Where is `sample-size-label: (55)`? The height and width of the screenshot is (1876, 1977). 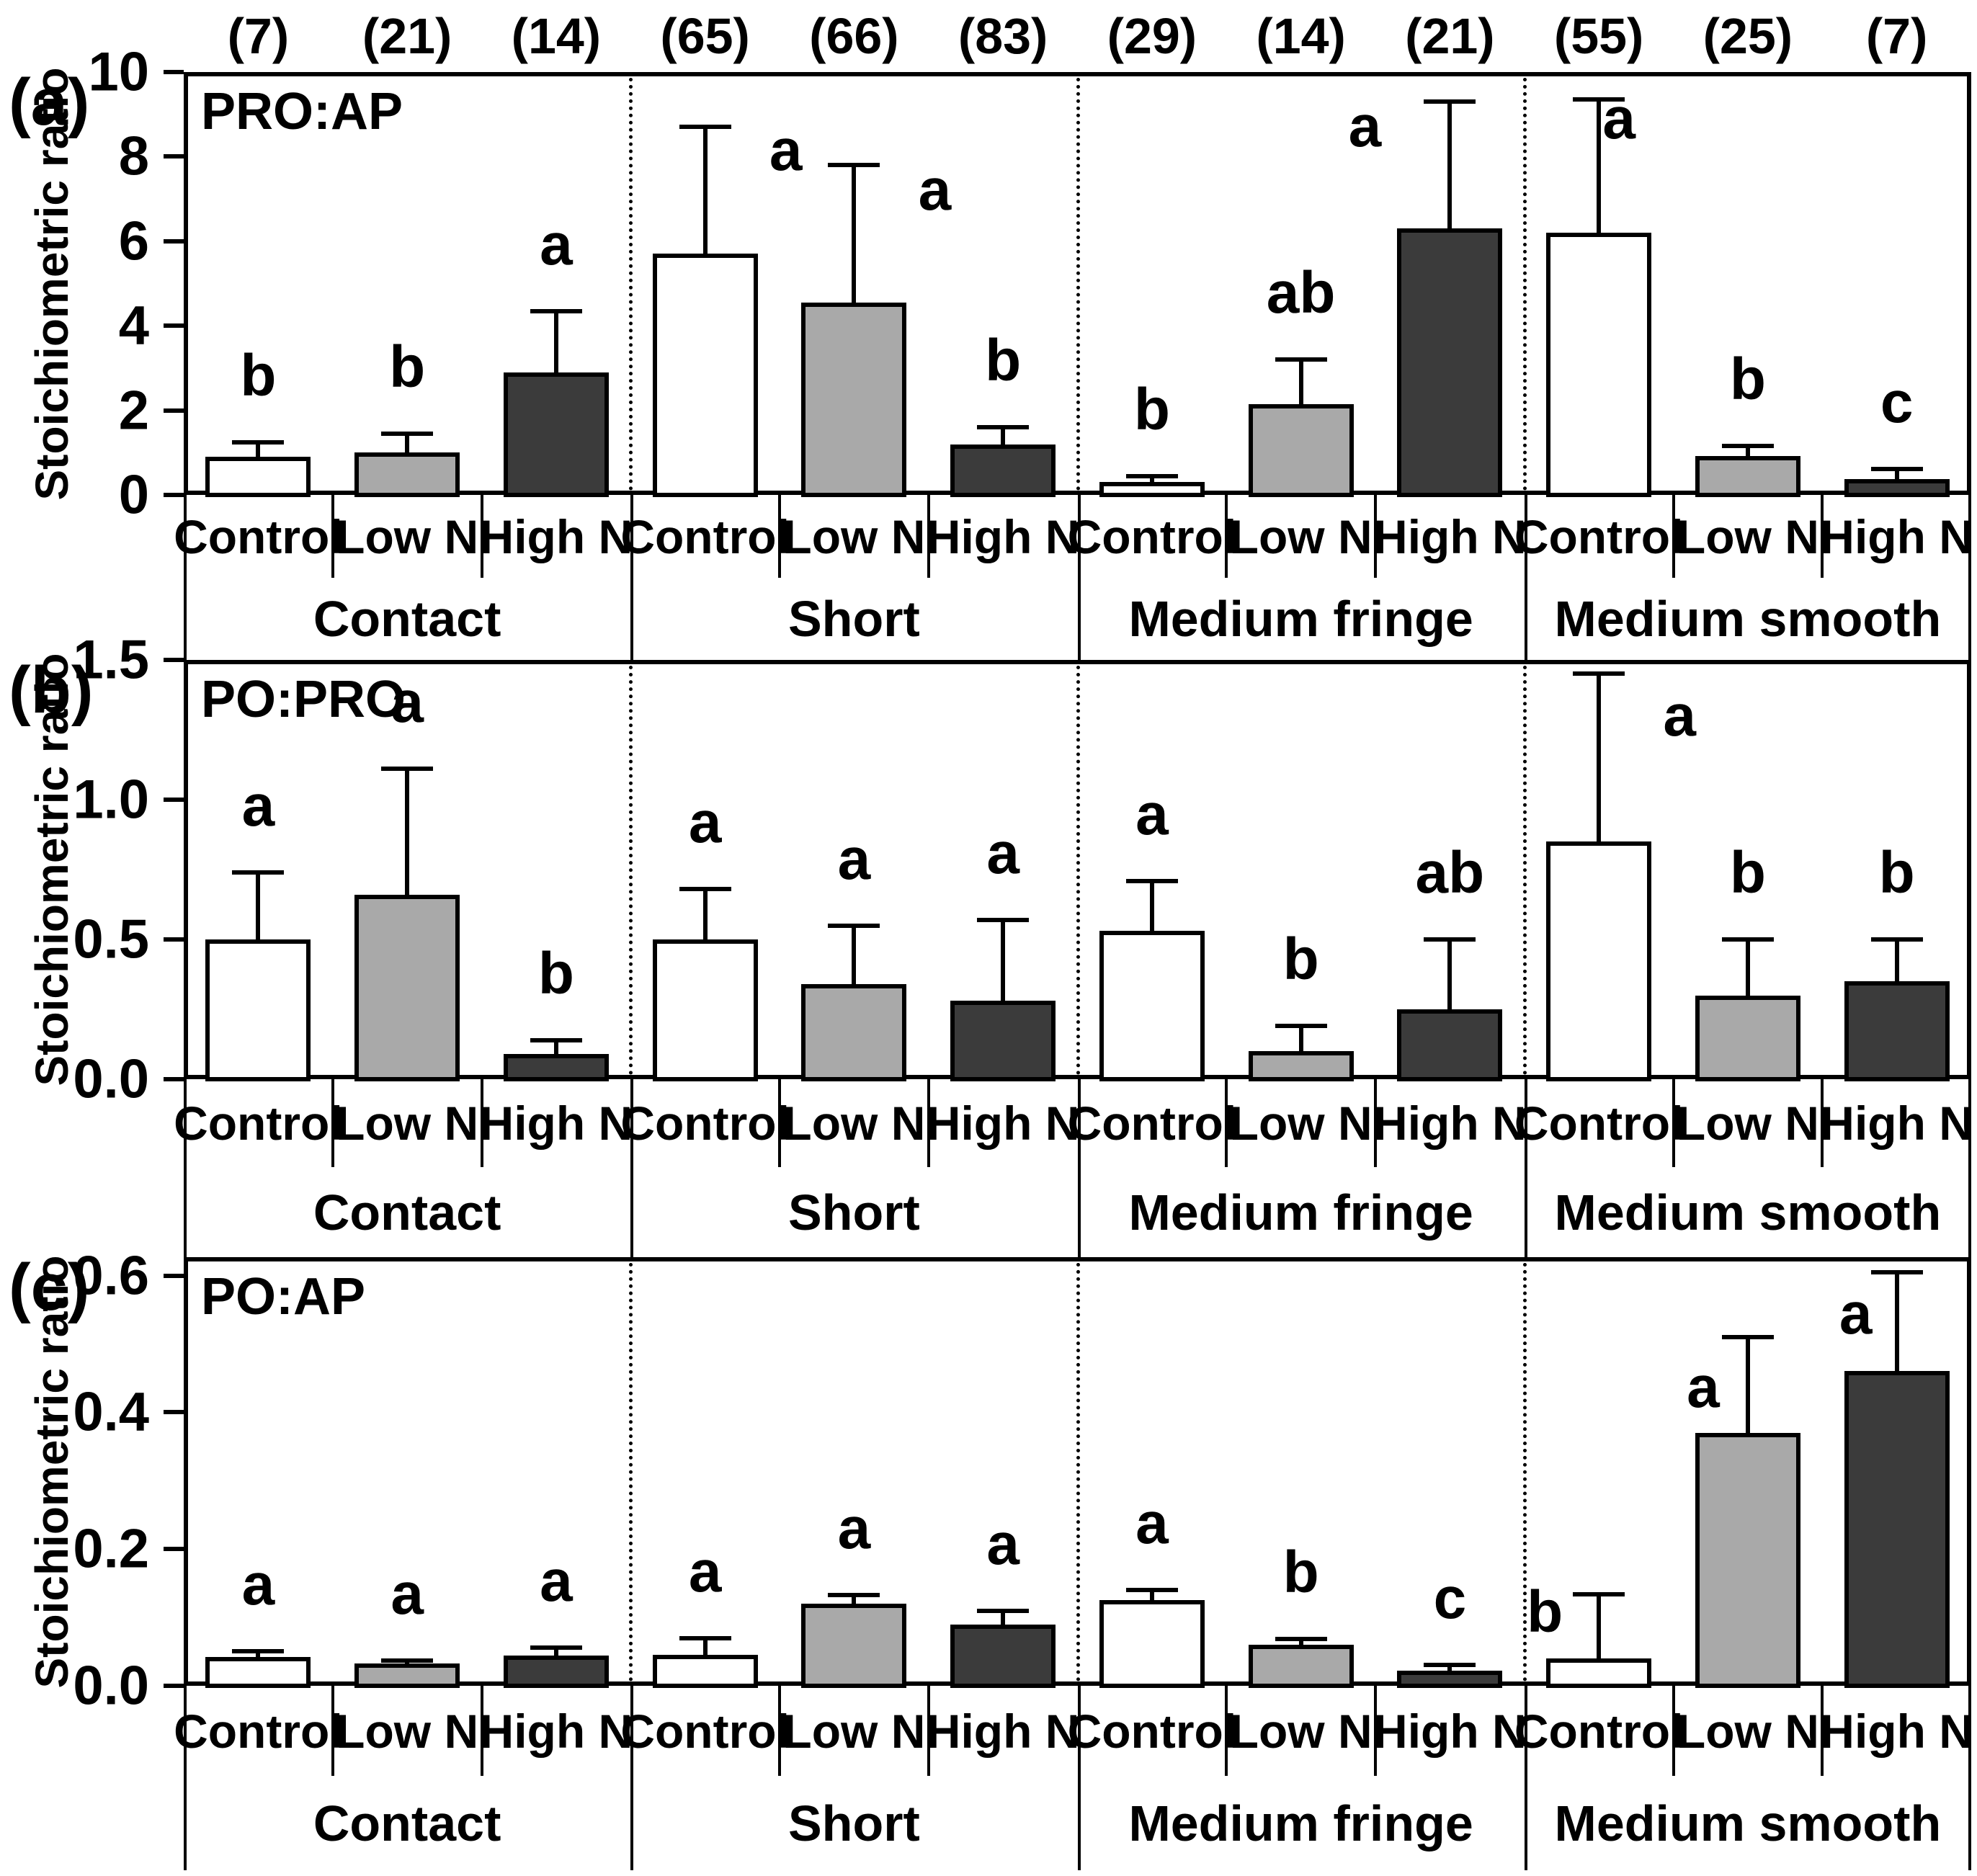 sample-size-label: (55) is located at coordinates (1598, 36).